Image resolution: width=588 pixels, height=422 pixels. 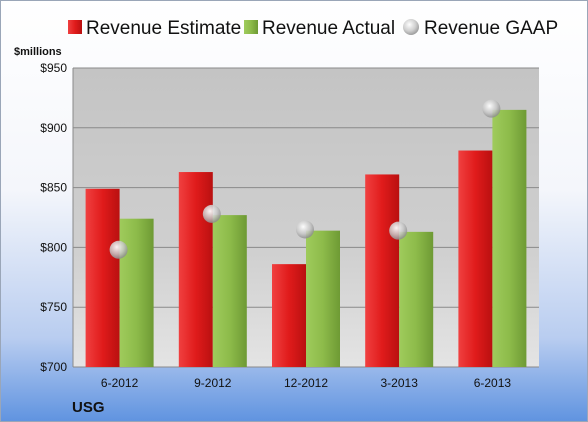 I want to click on y-axis-unit-label: $millions, so click(x=38, y=52).